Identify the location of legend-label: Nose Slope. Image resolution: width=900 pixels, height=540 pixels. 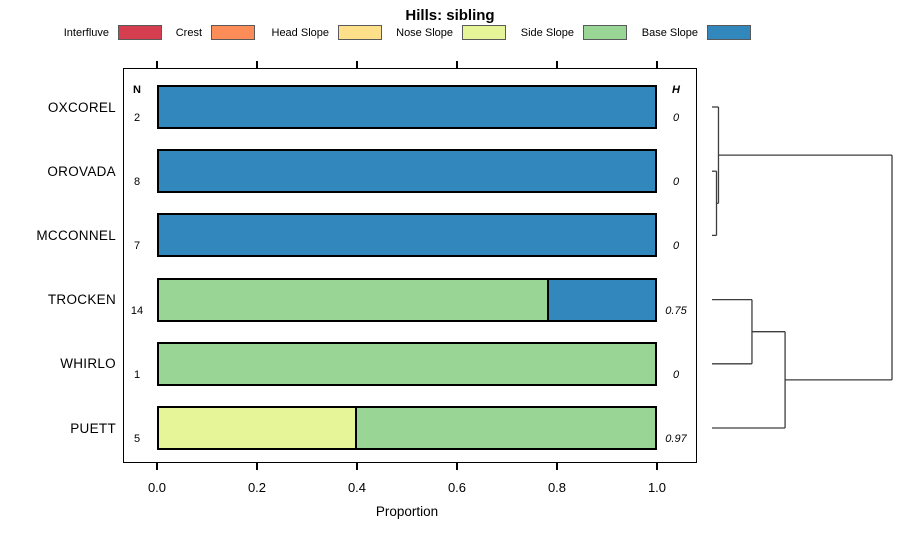
(424, 33).